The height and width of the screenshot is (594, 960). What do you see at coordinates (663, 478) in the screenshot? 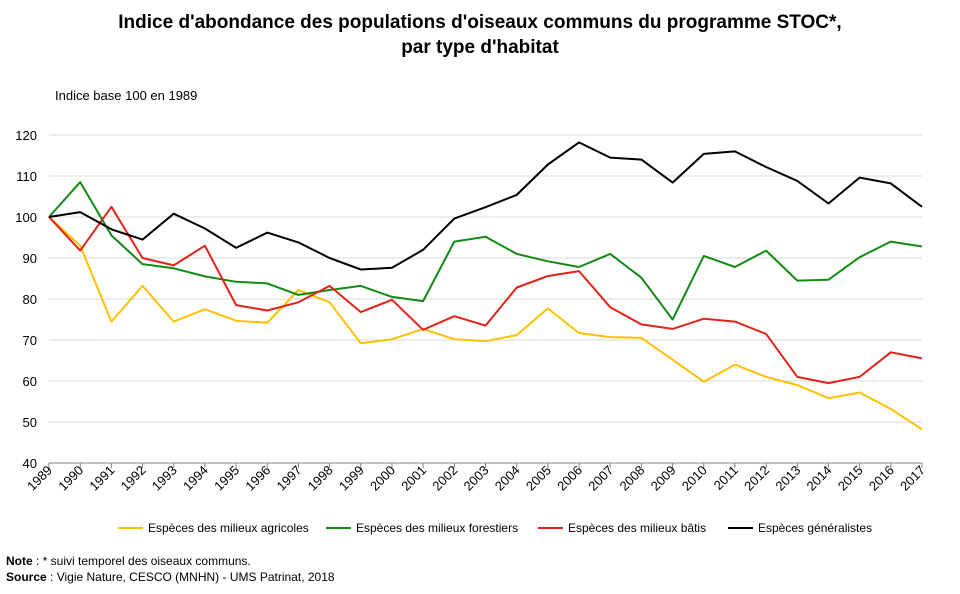
I see `x-tick-label-2009: 2009` at bounding box center [663, 478].